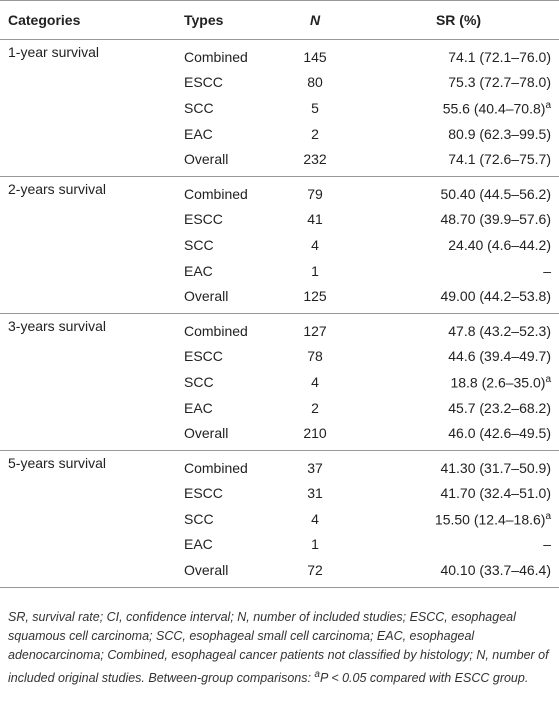  What do you see at coordinates (315, 572) in the screenshot?
I see `n-cell: 72` at bounding box center [315, 572].